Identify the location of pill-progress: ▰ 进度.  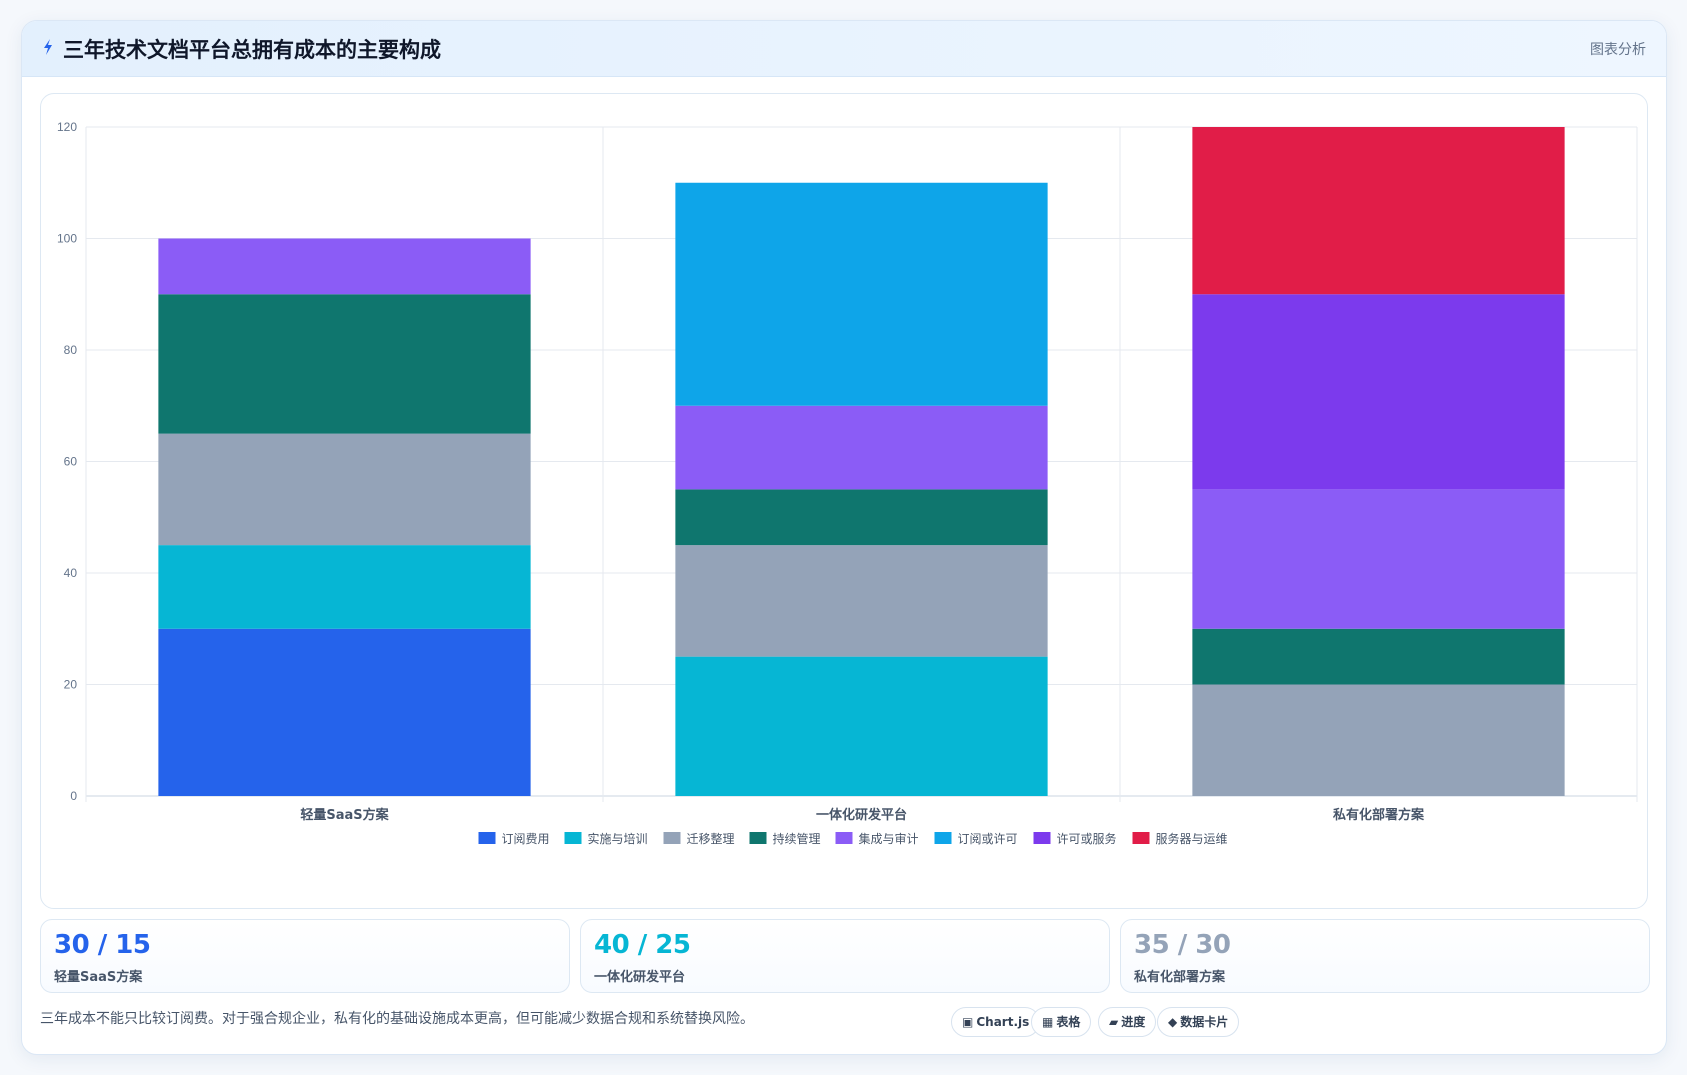
(1127, 1022).